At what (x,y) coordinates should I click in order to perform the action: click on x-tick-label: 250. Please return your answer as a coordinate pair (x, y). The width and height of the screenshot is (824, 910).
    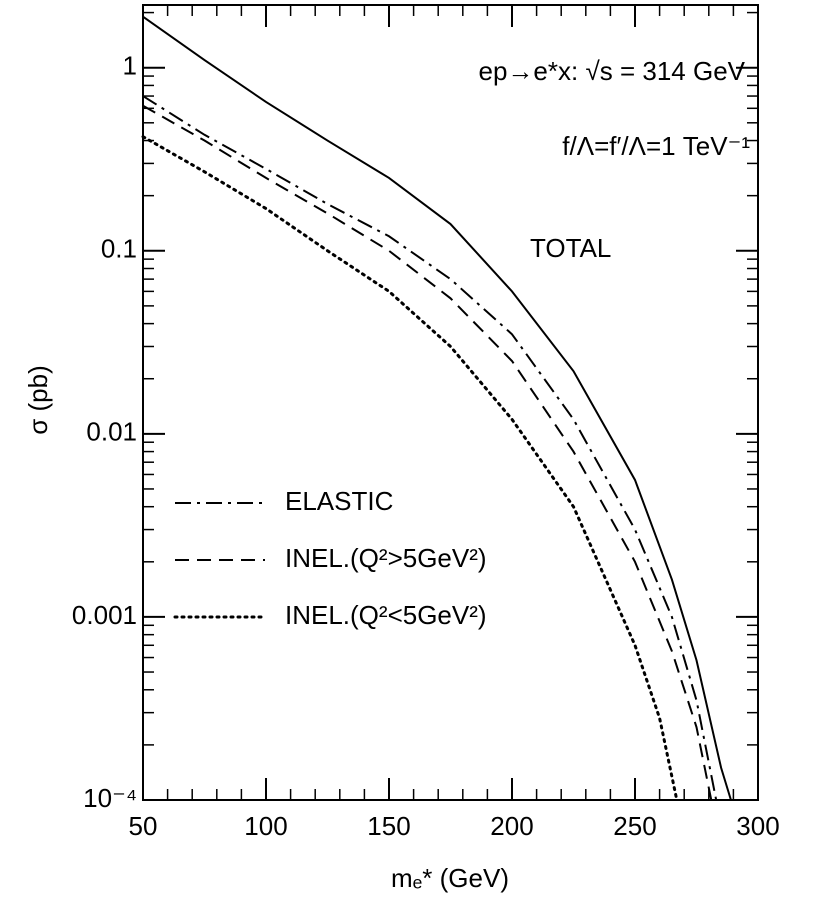
    Looking at the image, I should click on (634, 826).